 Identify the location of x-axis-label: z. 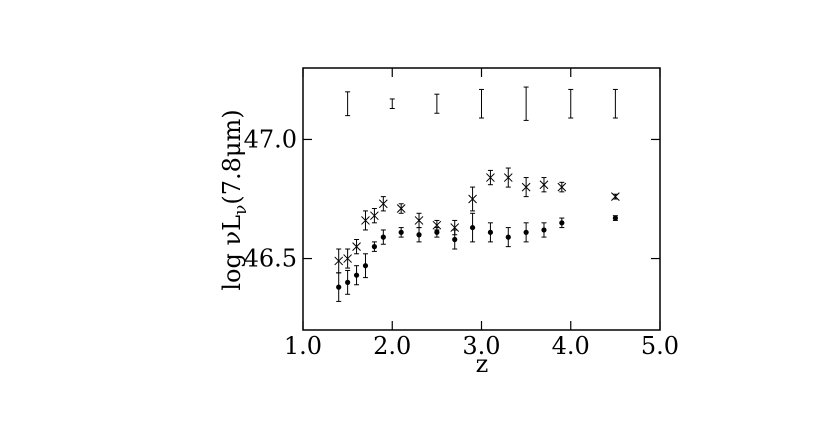
(482, 364).